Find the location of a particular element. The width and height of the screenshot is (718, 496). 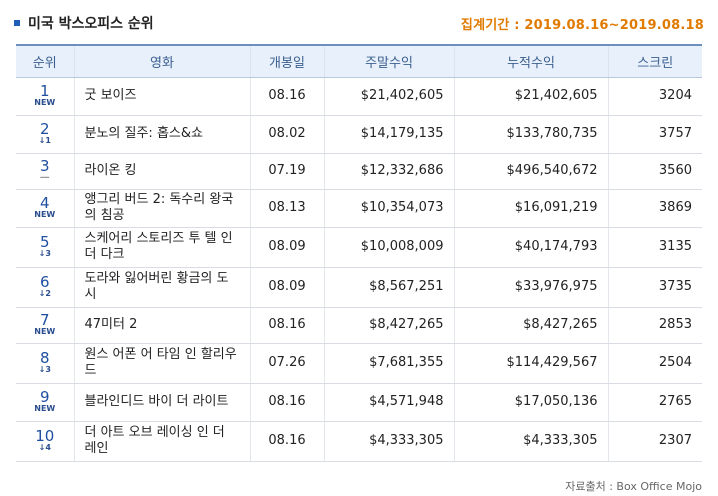

total-gross: $16,091,219 is located at coordinates (530, 208).